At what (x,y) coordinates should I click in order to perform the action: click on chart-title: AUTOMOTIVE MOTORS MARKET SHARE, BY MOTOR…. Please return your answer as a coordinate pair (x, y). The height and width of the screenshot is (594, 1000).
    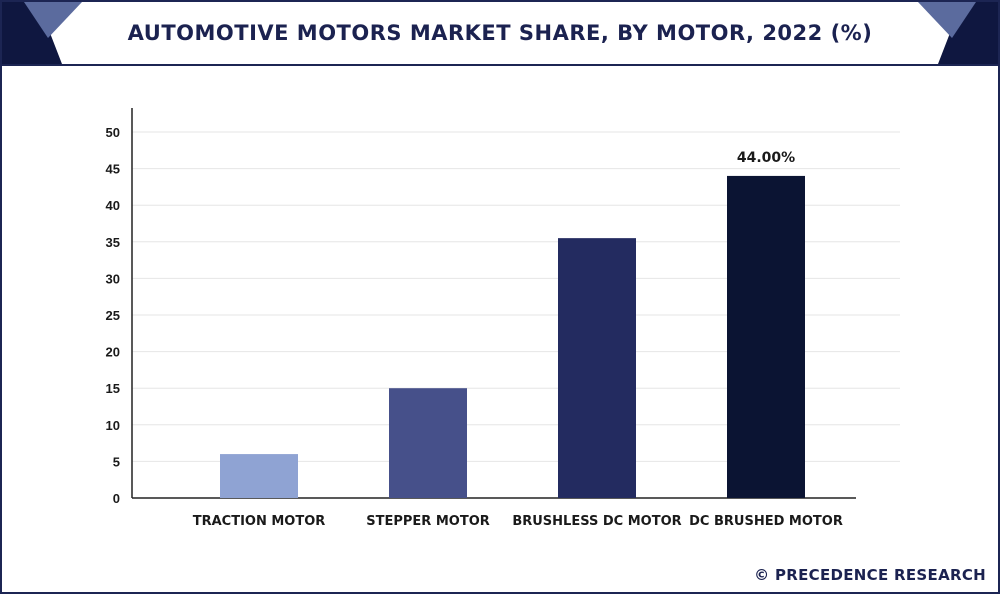
    Looking at the image, I should click on (500, 33).